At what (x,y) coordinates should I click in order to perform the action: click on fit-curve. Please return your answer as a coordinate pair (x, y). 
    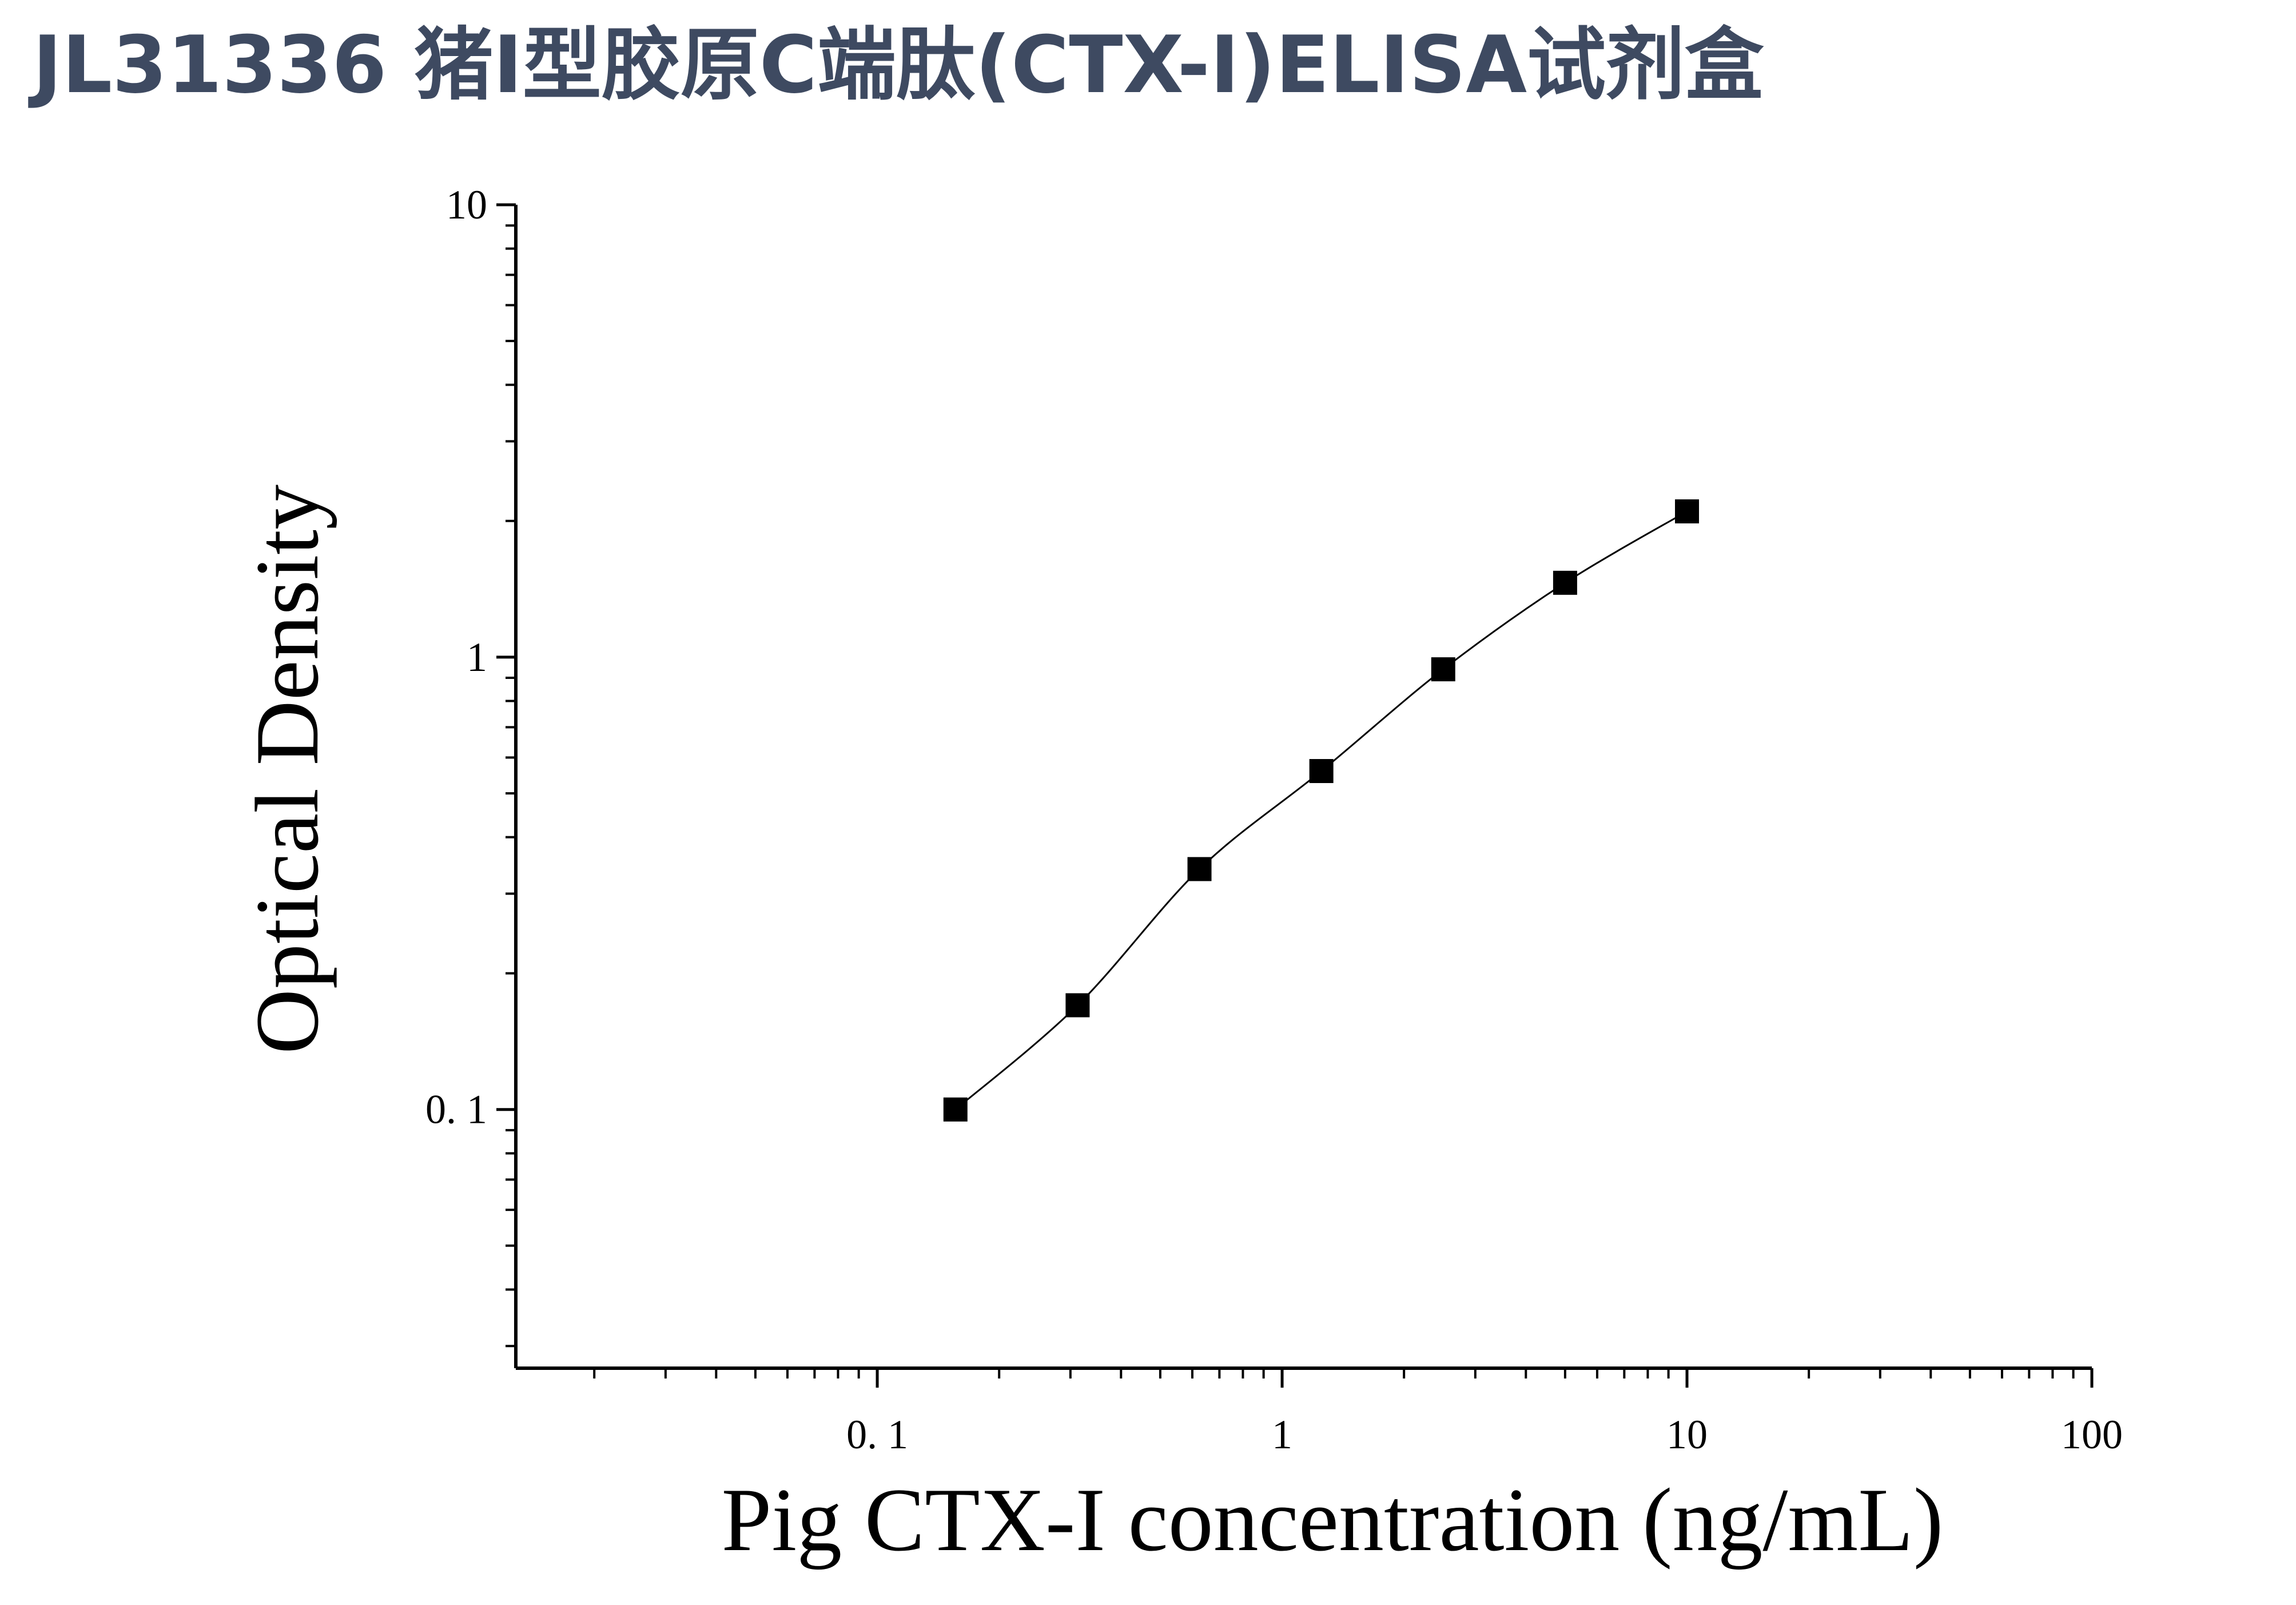
    Looking at the image, I should click on (1321, 810).